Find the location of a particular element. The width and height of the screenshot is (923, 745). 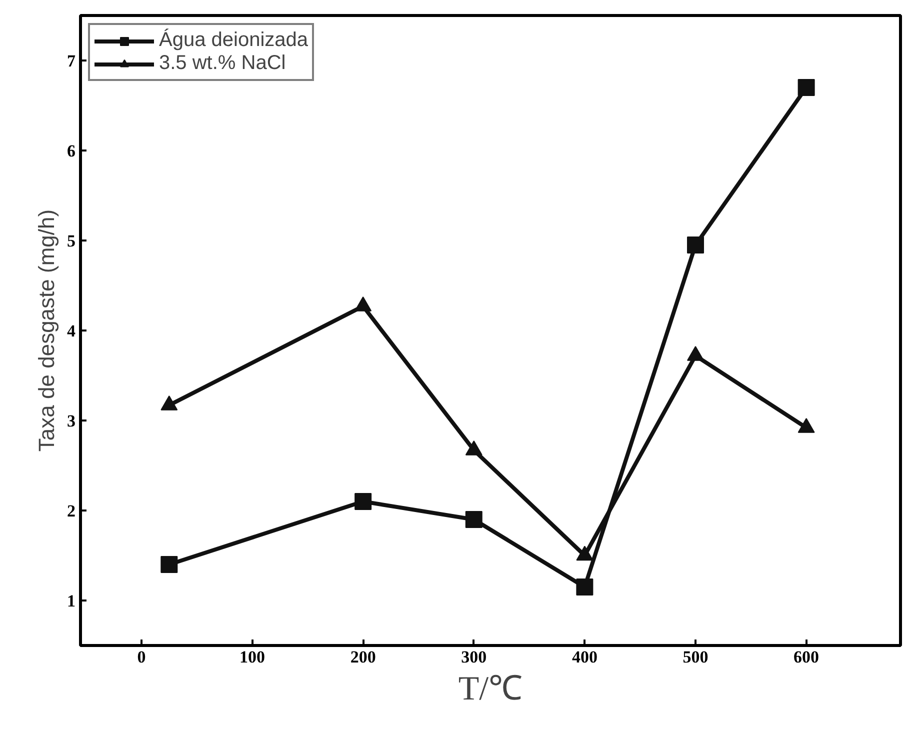

legend-label: 3.5 wt.% NaCl is located at coordinates (222, 63).